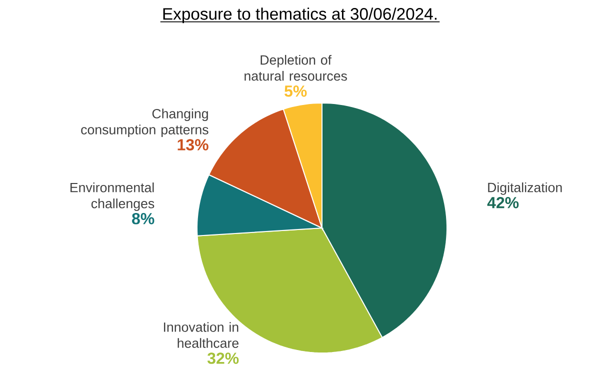 The image size is (600, 377). What do you see at coordinates (193, 144) in the screenshot?
I see `data-label: 13%` at bounding box center [193, 144].